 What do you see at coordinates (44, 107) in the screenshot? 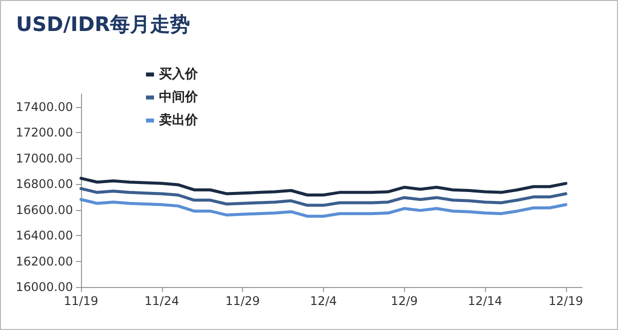
I see `y-tick-label: 17400.00` at bounding box center [44, 107].